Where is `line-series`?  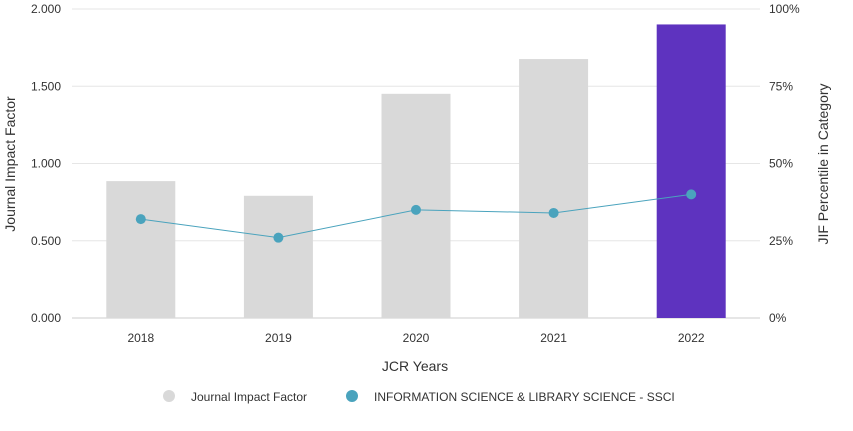
line-series is located at coordinates (416, 216).